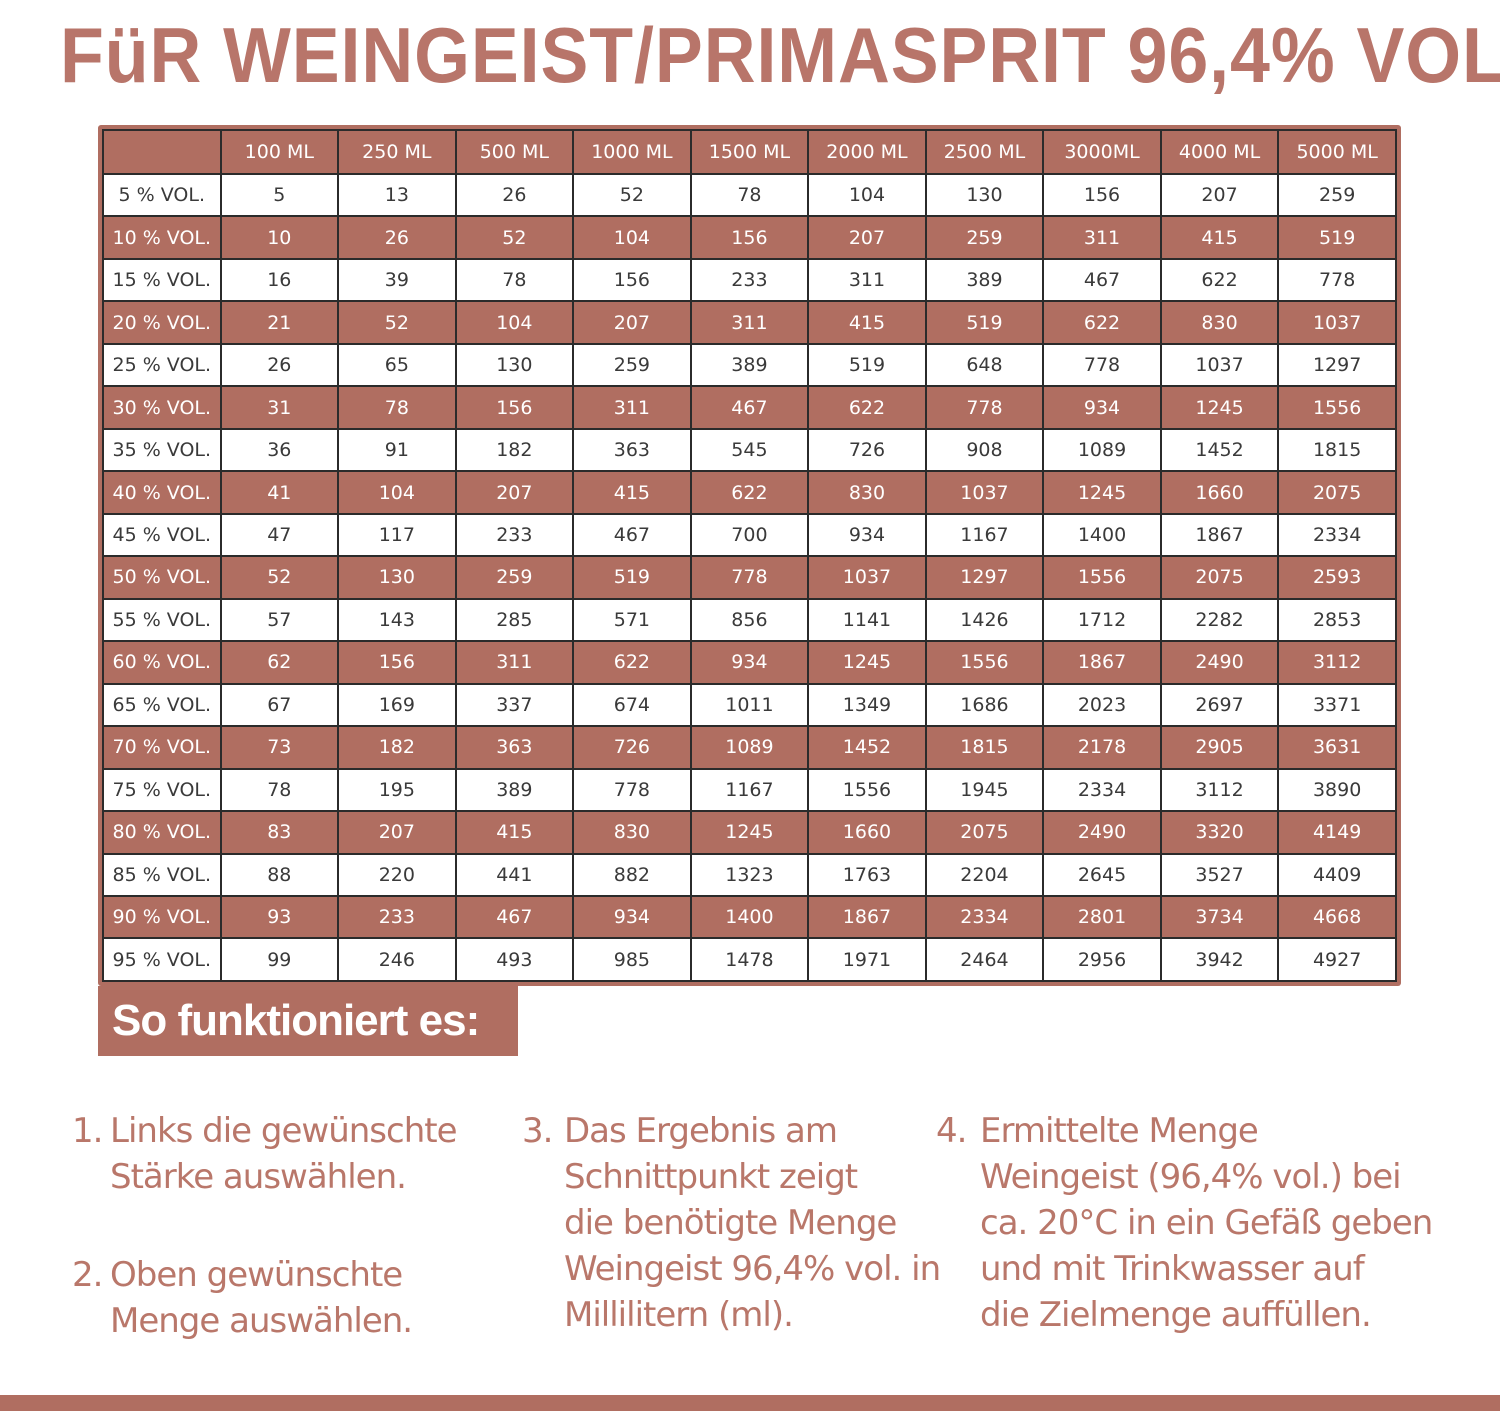 This screenshot has width=1500, height=1411. What do you see at coordinates (984, 620) in the screenshot?
I see `table-cell: 1426` at bounding box center [984, 620].